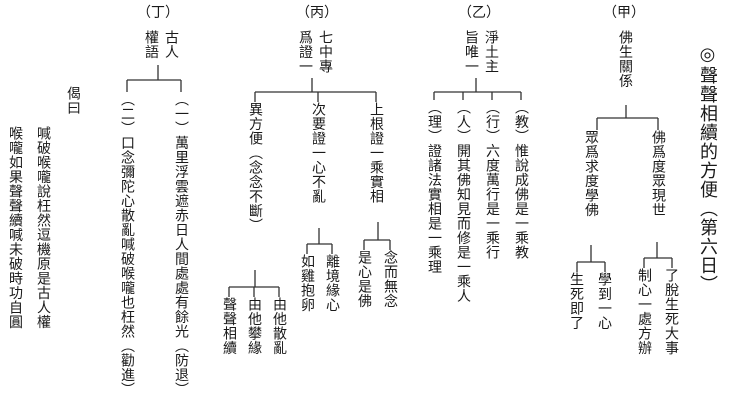  I want to click on yi-branch-practice: （行）六度萬行是一乘行, so click(492, 180).